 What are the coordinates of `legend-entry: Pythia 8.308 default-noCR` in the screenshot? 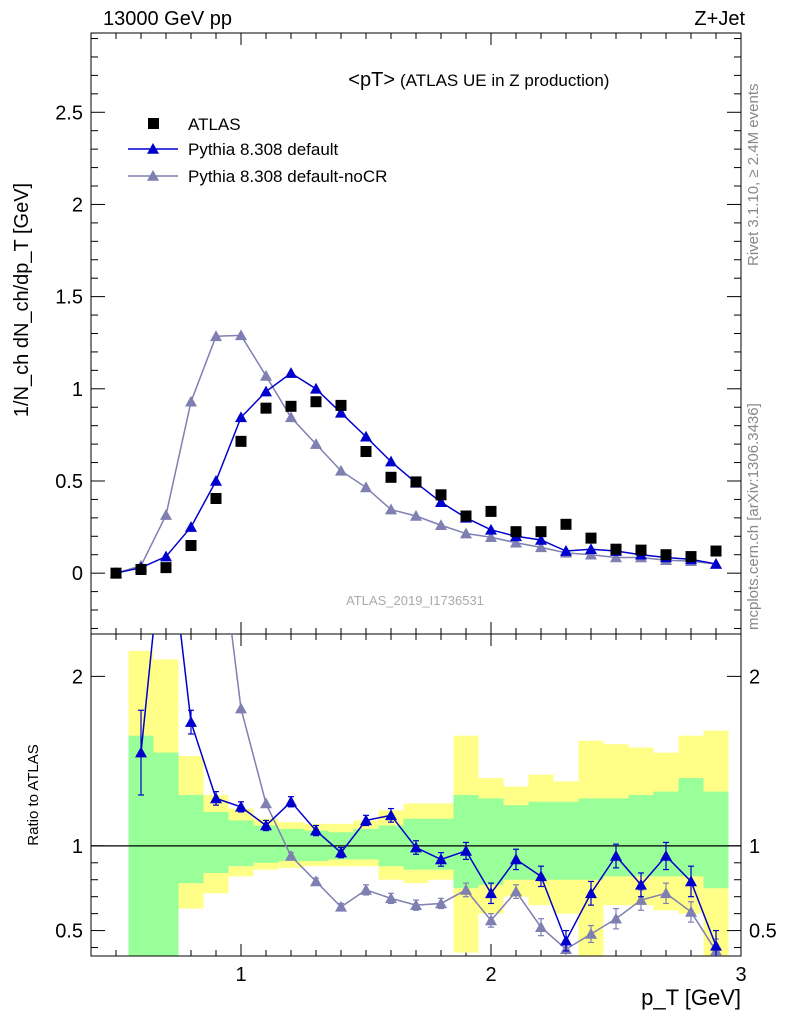 It's located at (287, 176).